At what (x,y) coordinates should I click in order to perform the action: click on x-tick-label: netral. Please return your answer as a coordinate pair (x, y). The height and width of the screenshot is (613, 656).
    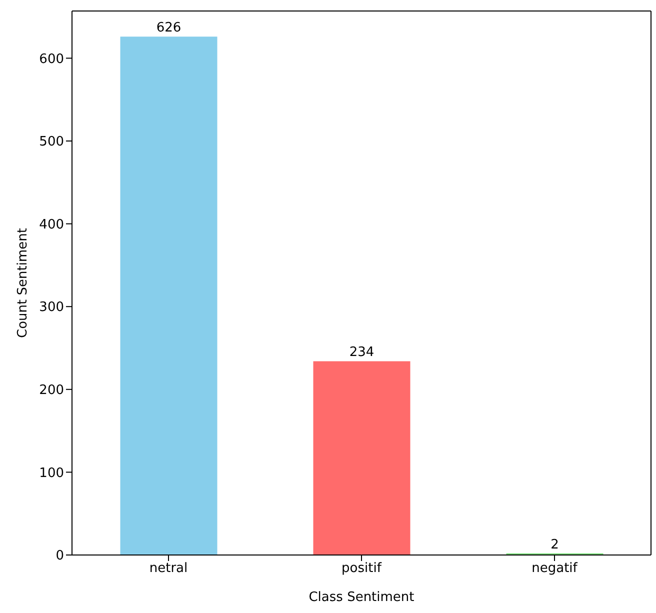
    Looking at the image, I should click on (168, 568).